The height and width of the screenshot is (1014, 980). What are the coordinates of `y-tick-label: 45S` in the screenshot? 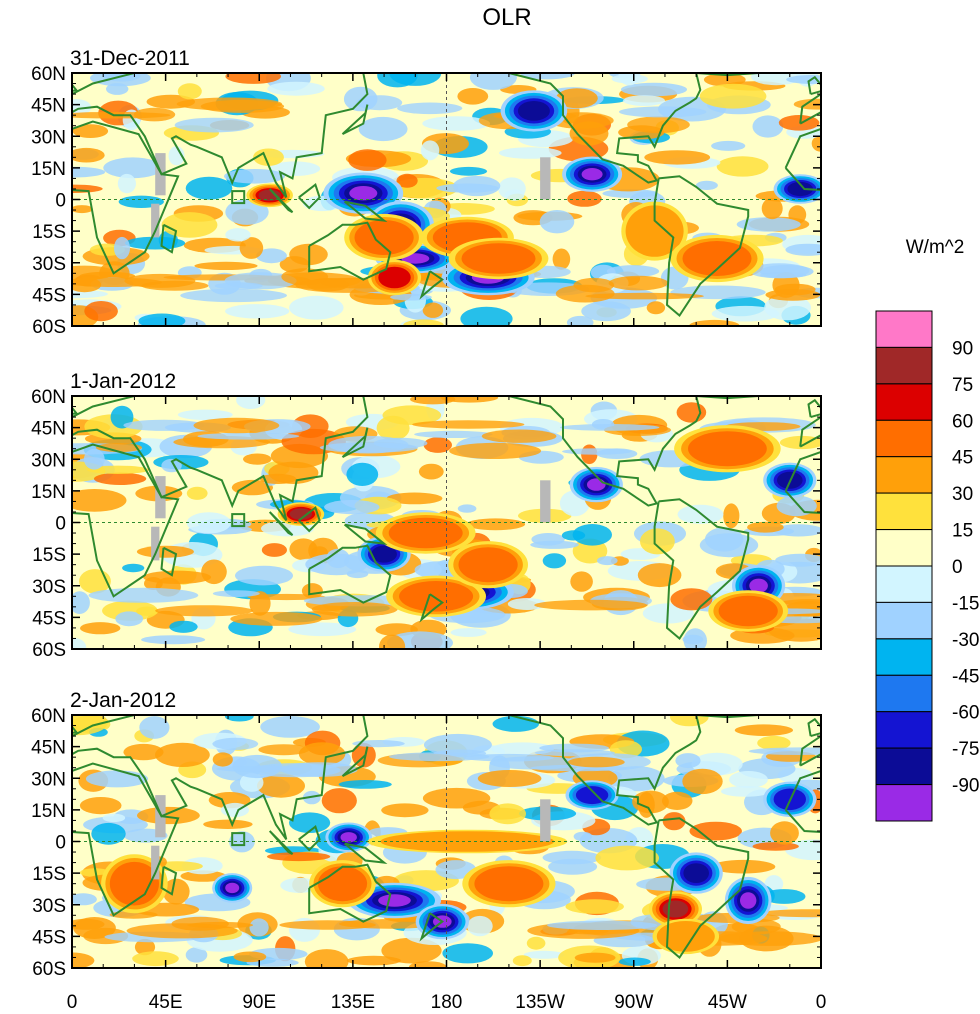 It's located at (49, 618).